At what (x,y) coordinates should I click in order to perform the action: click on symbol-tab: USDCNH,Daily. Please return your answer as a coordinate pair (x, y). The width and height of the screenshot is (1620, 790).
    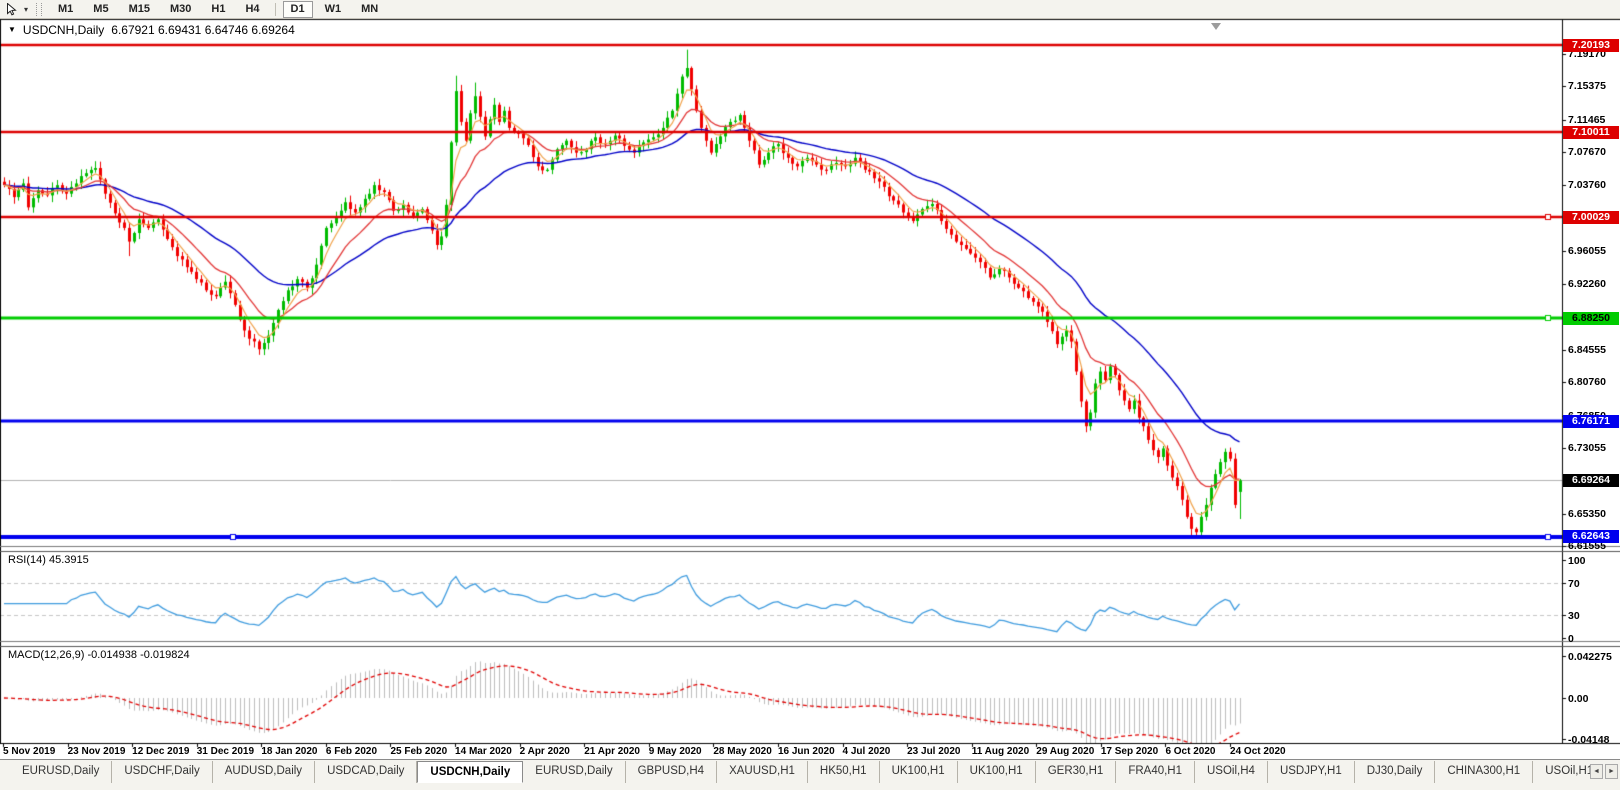
    Looking at the image, I should click on (470, 772).